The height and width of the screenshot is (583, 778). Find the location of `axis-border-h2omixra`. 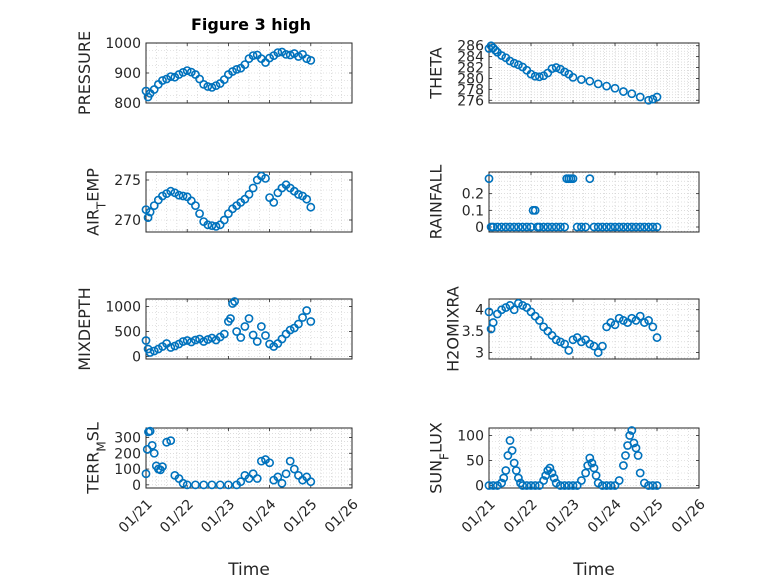

axis-border-h2omixra is located at coordinates (594, 329).